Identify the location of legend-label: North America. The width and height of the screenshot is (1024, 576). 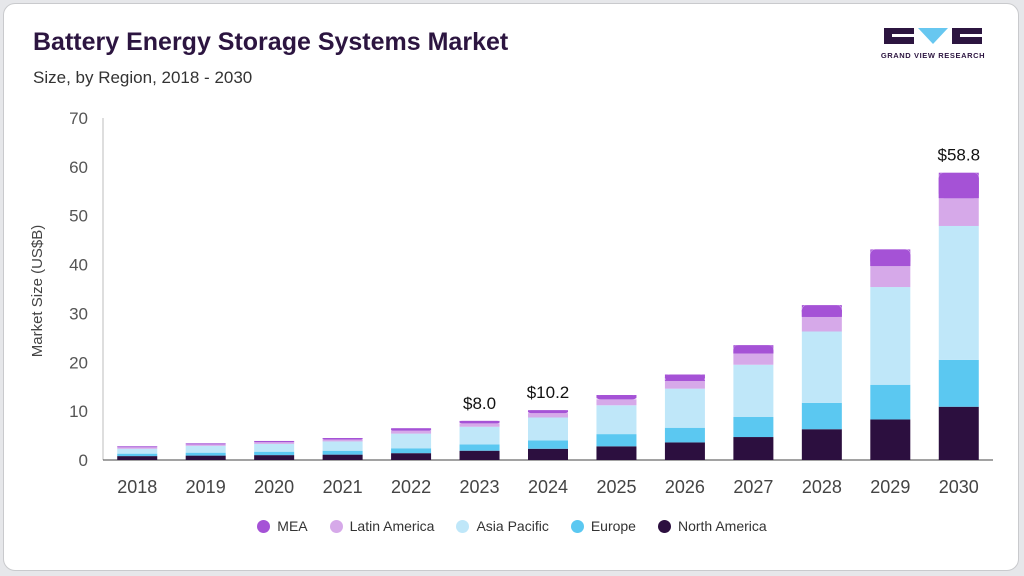
(722, 526).